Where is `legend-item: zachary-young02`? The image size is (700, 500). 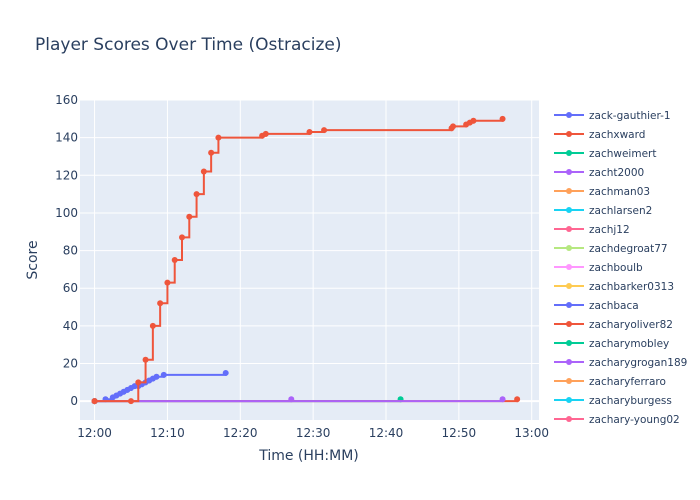 legend-item: zachary-young02 is located at coordinates (617, 420).